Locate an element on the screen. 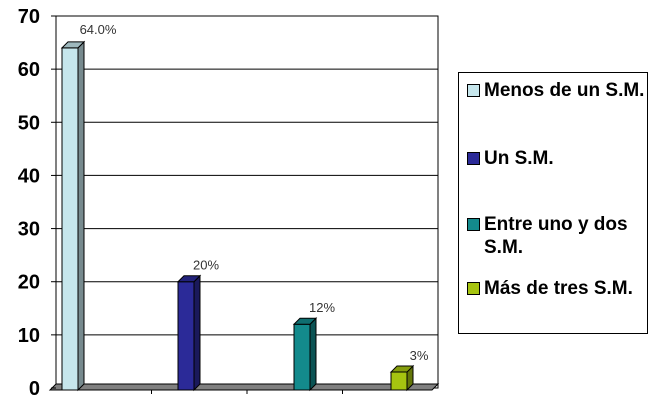 This screenshot has height=398, width=650. data-label: 64.0% is located at coordinates (98, 29).